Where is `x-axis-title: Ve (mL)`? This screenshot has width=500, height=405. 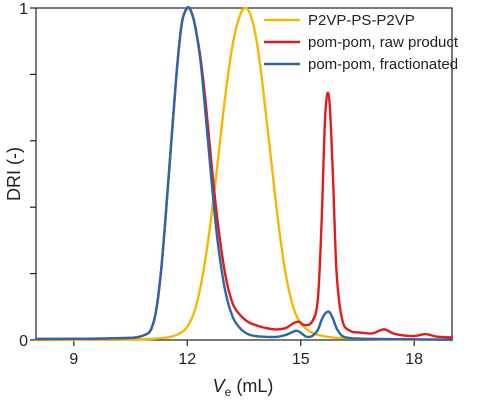
x-axis-title: Ve (mL) is located at coordinates (243, 387).